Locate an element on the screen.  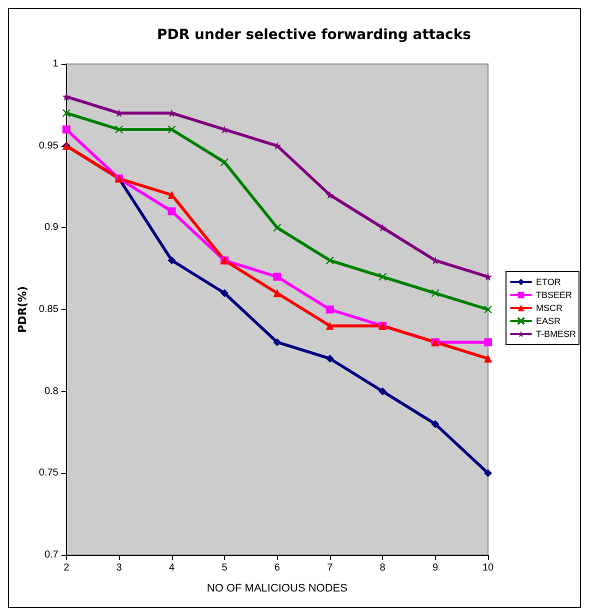
y-axis-title: PDR(%) is located at coordinates (22, 309).